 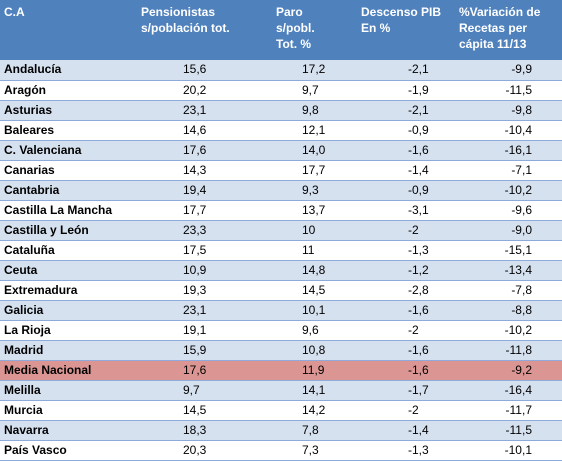 I want to click on header-variacion: %Variación de Recetas per cápita 11/13, so click(x=508, y=30).